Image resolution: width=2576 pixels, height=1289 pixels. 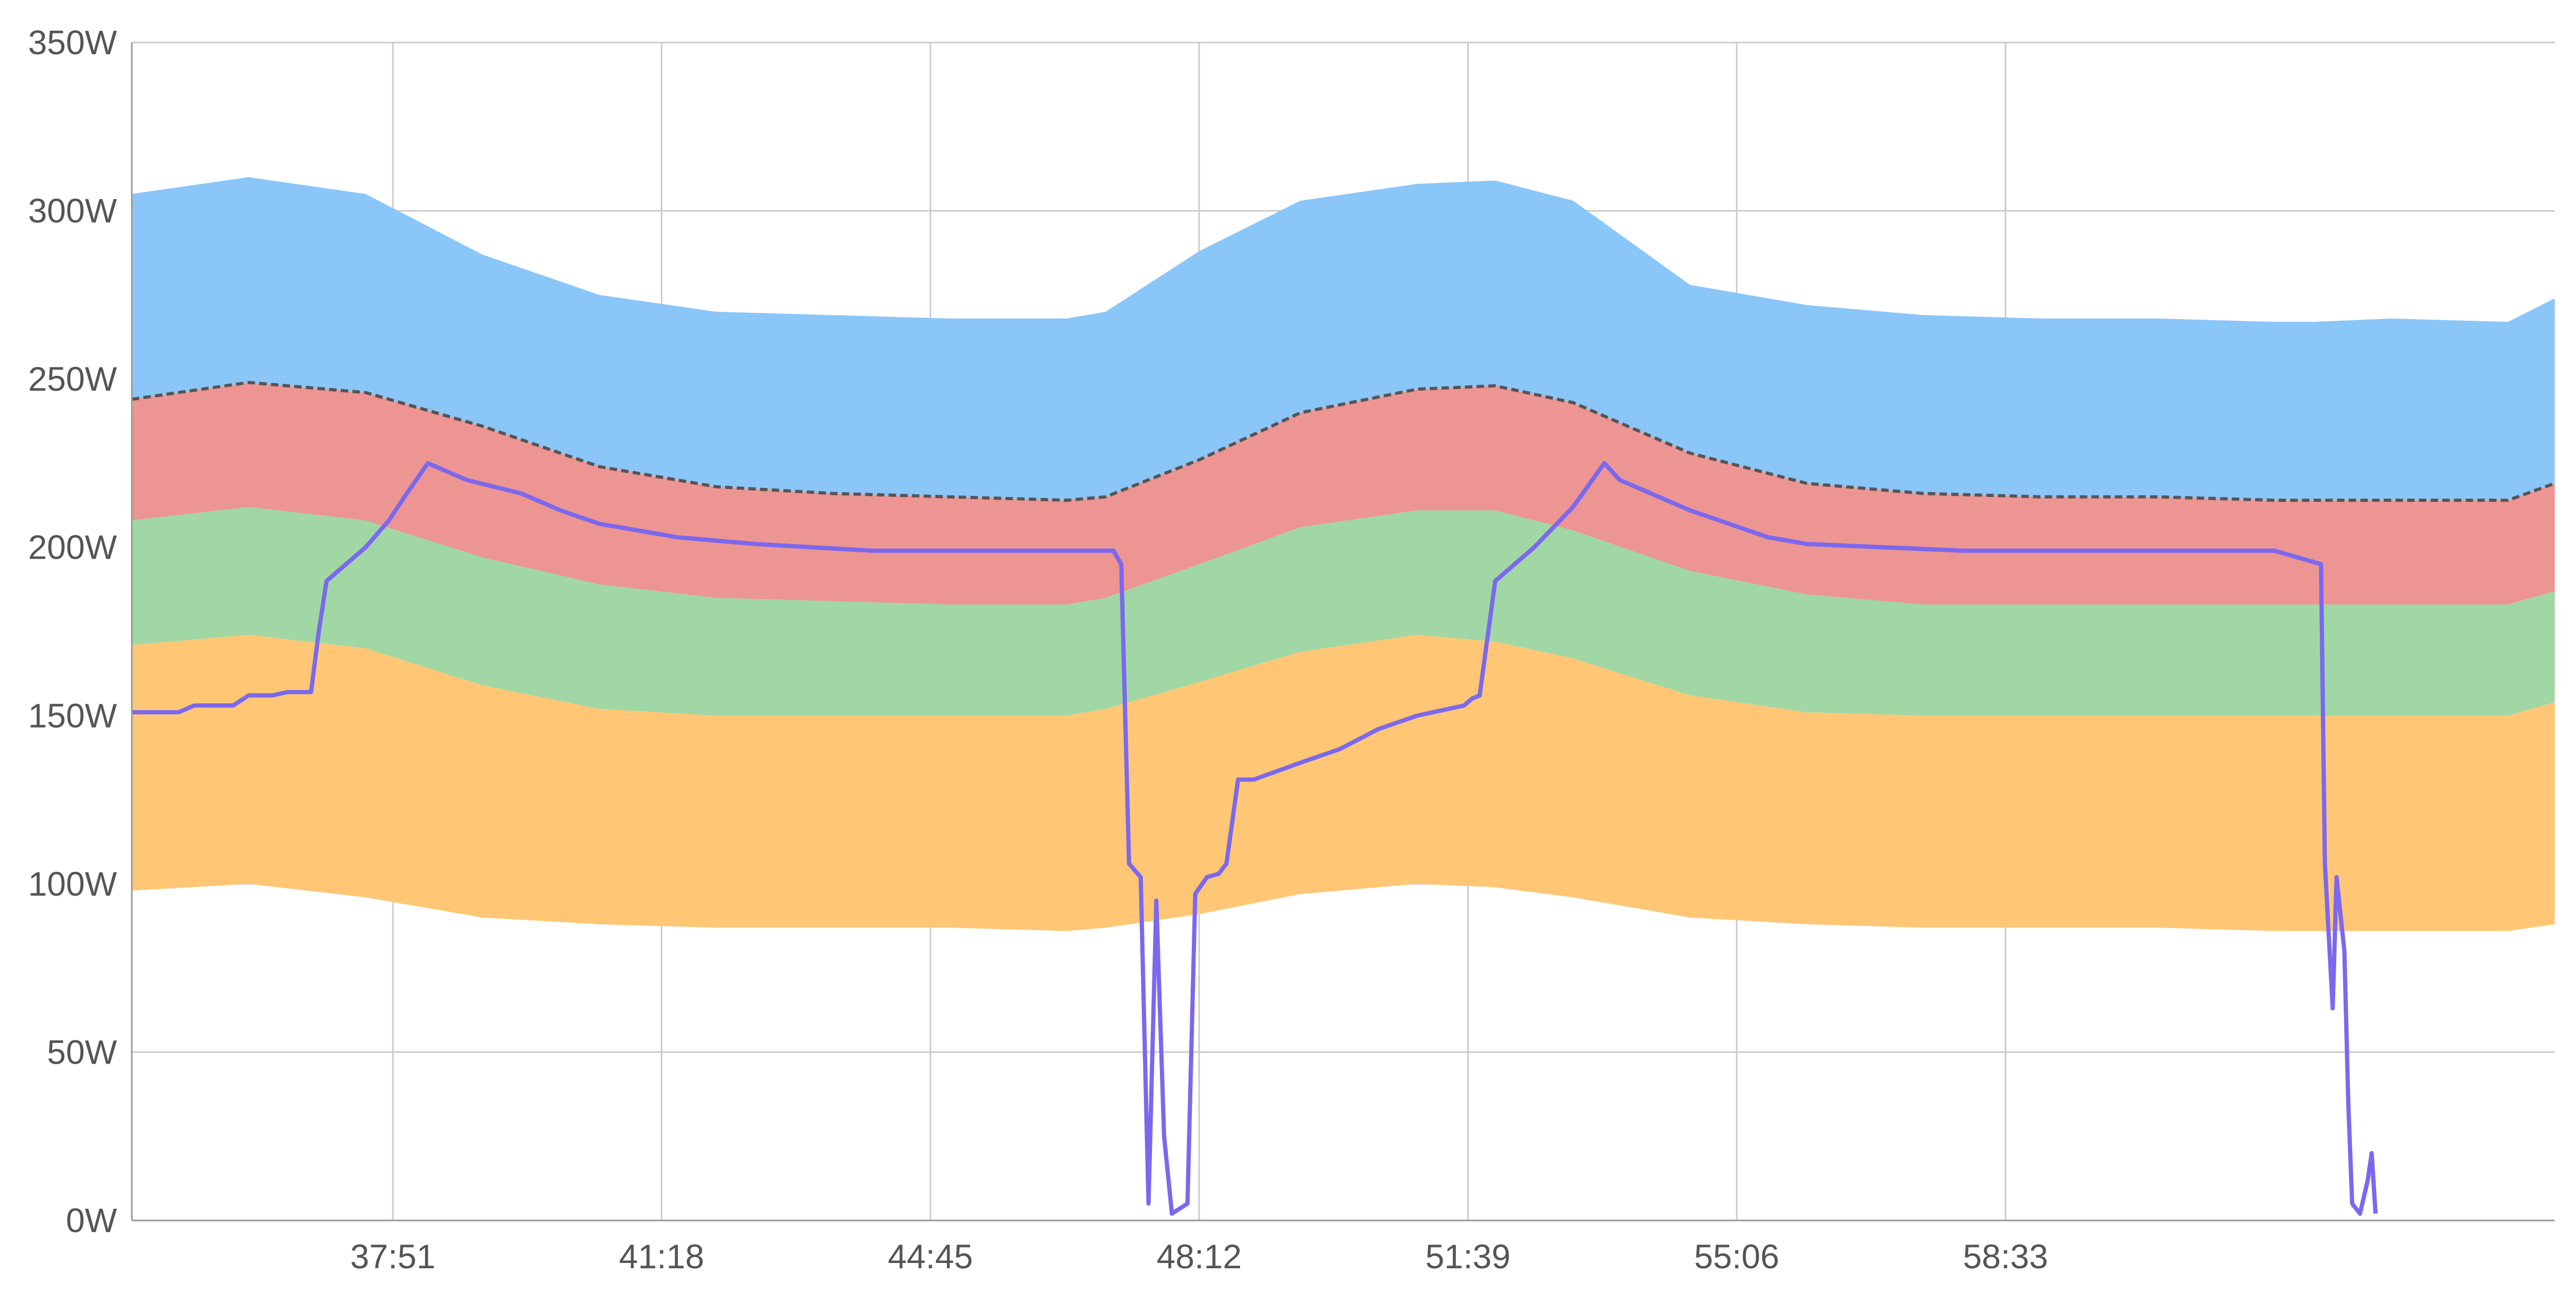 I want to click on x-tick-label: 55:06, so click(x=1736, y=1256).